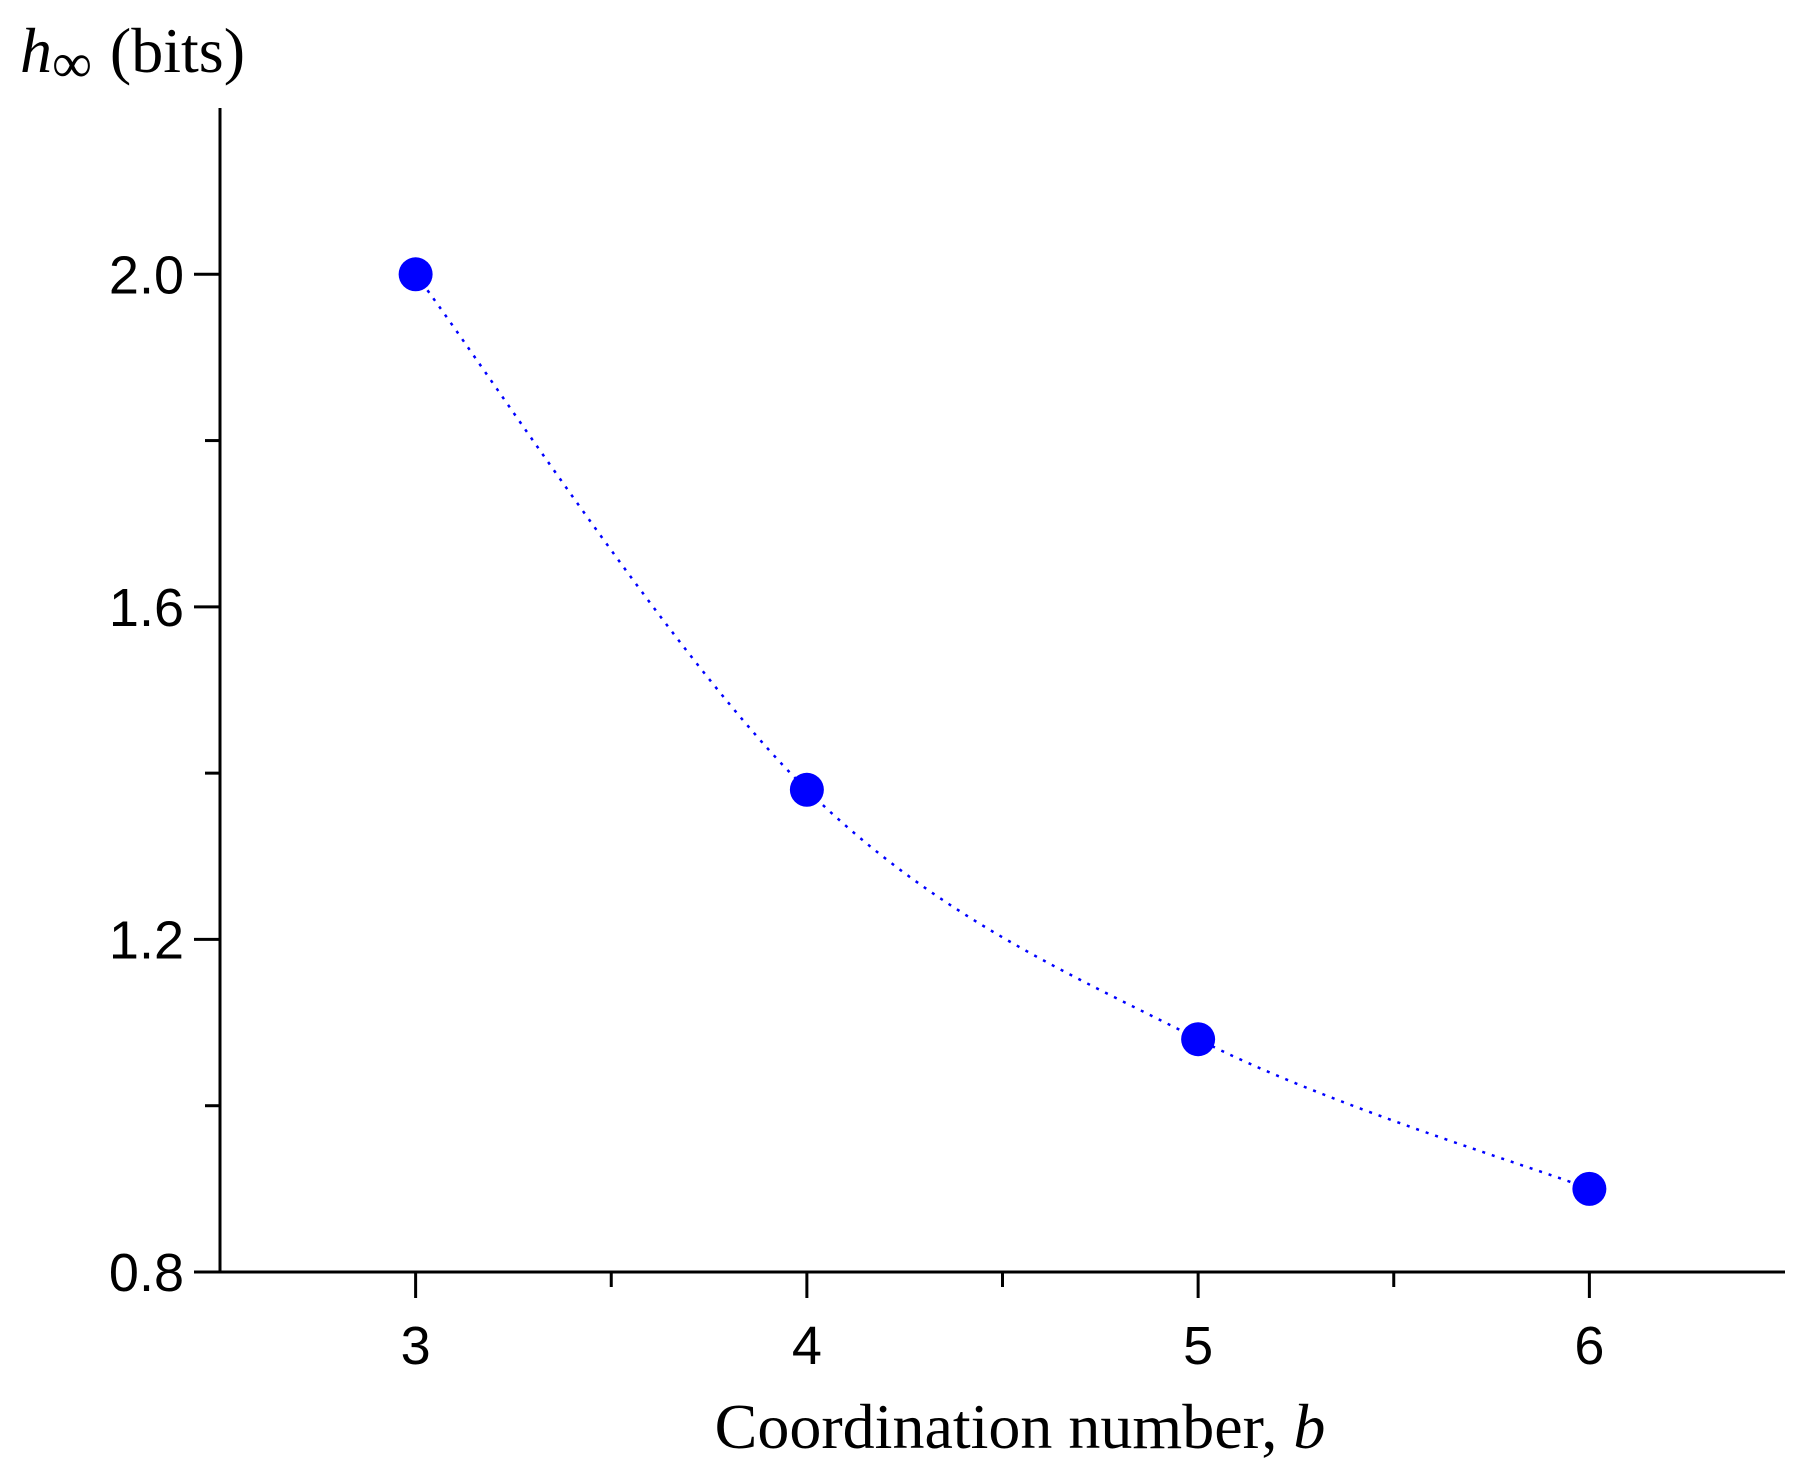  What do you see at coordinates (146, 608) in the screenshot?
I see `y-tick-label: 1.6` at bounding box center [146, 608].